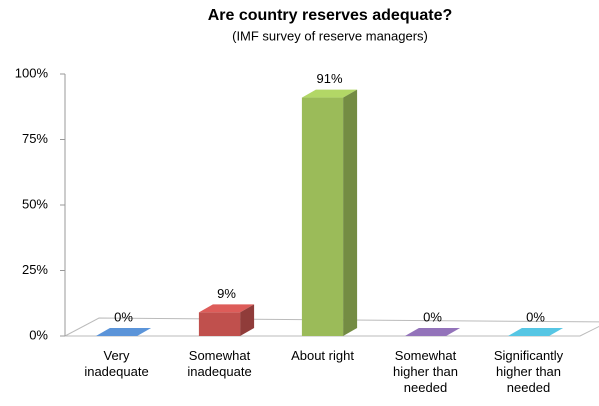 This screenshot has width=599, height=406. What do you see at coordinates (116, 363) in the screenshot?
I see `x-tick-label: Very inadequate` at bounding box center [116, 363].